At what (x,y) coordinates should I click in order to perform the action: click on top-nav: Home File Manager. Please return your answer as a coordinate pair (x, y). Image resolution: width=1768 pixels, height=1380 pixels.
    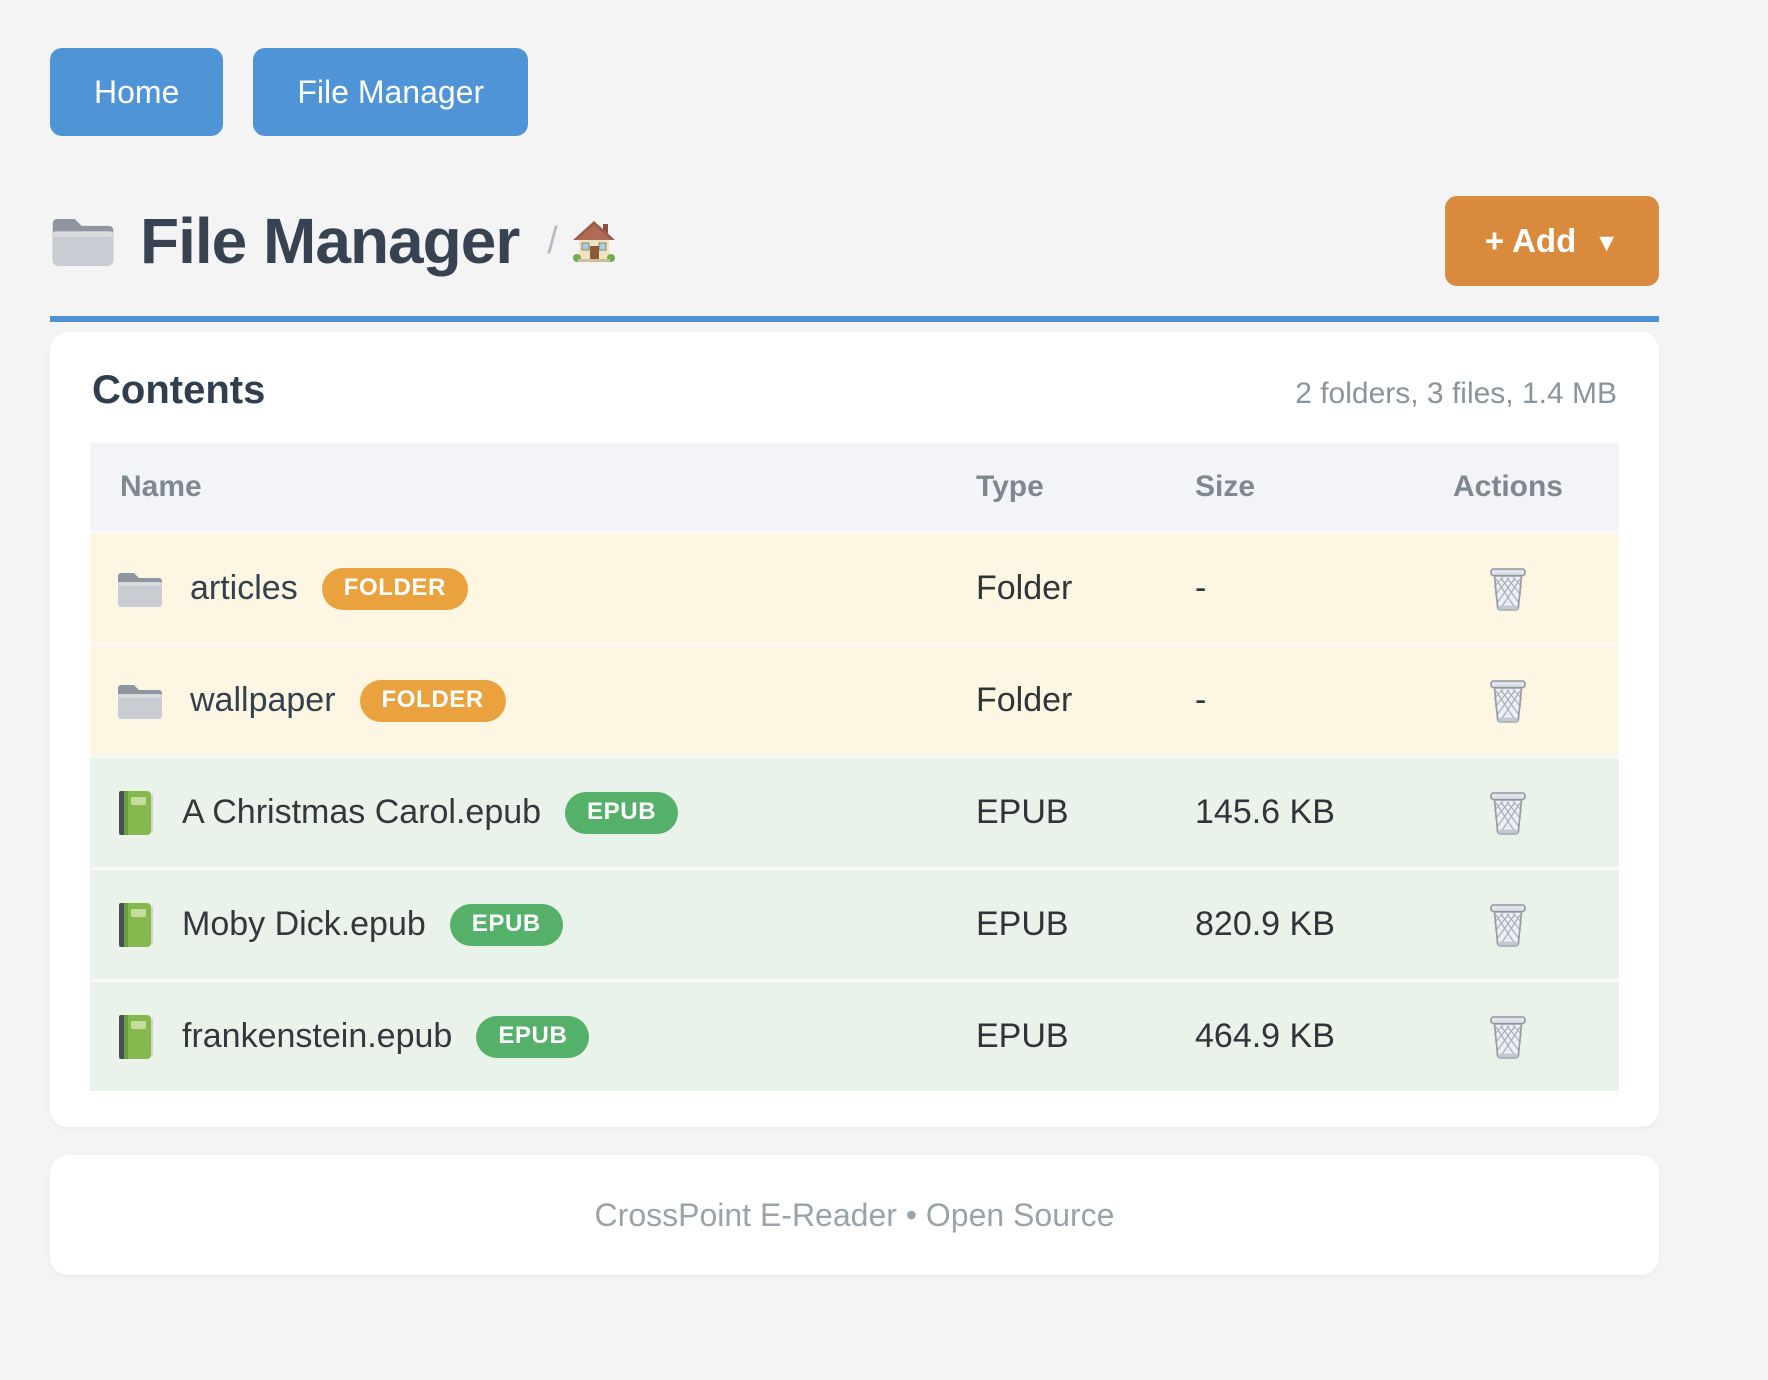
    Looking at the image, I should click on (854, 92).